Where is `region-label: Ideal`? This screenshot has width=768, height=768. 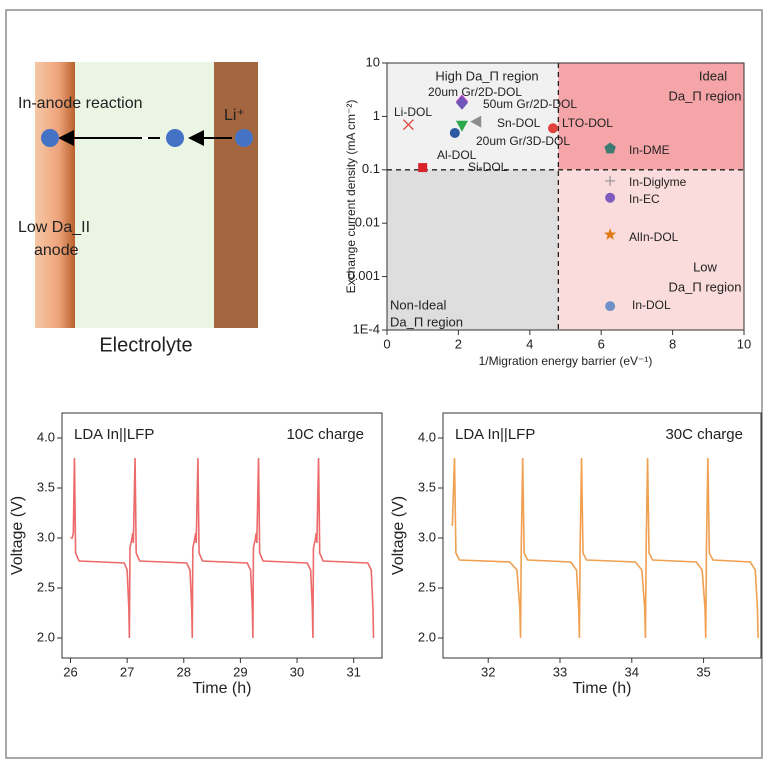
region-label: Ideal is located at coordinates (713, 75).